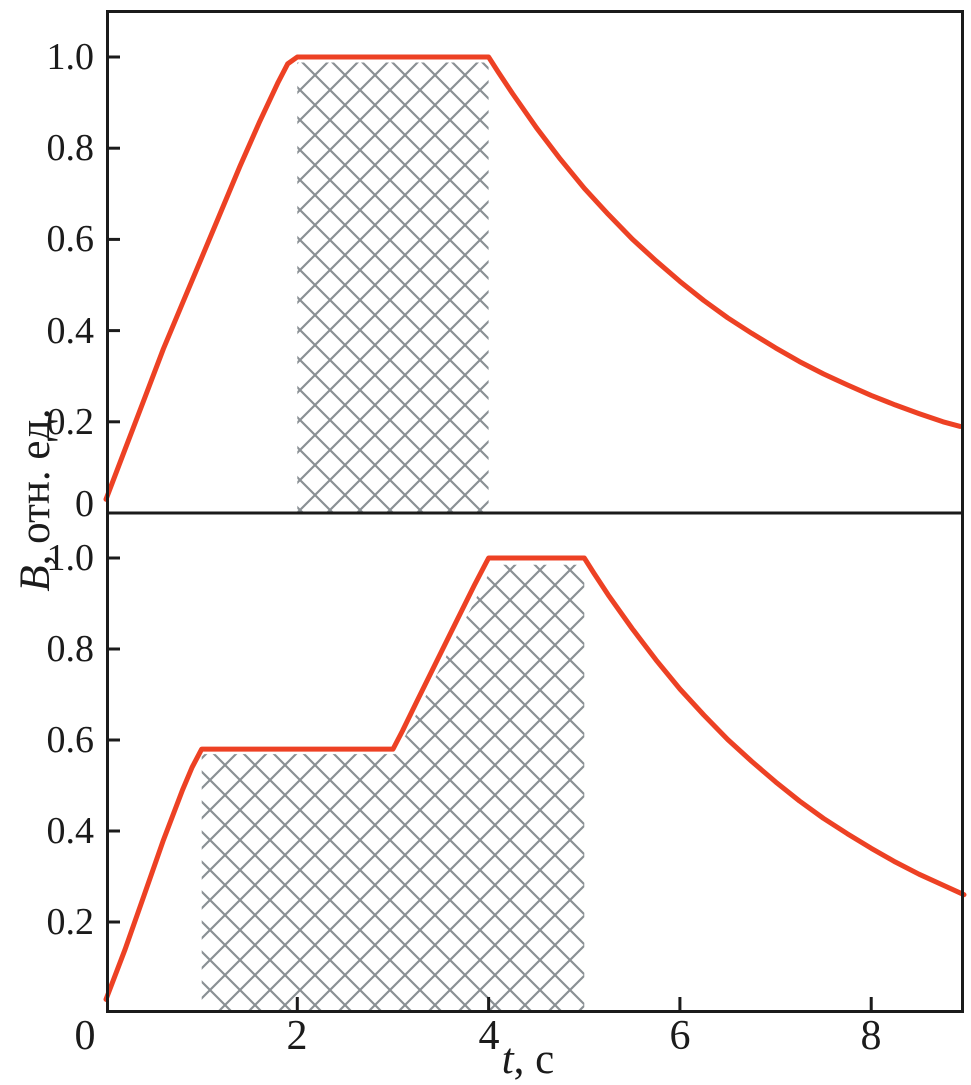 This screenshot has height=1085, width=971. Describe the element at coordinates (84, 504) in the screenshot. I see `top-y-tick-label-0: 0` at that location.